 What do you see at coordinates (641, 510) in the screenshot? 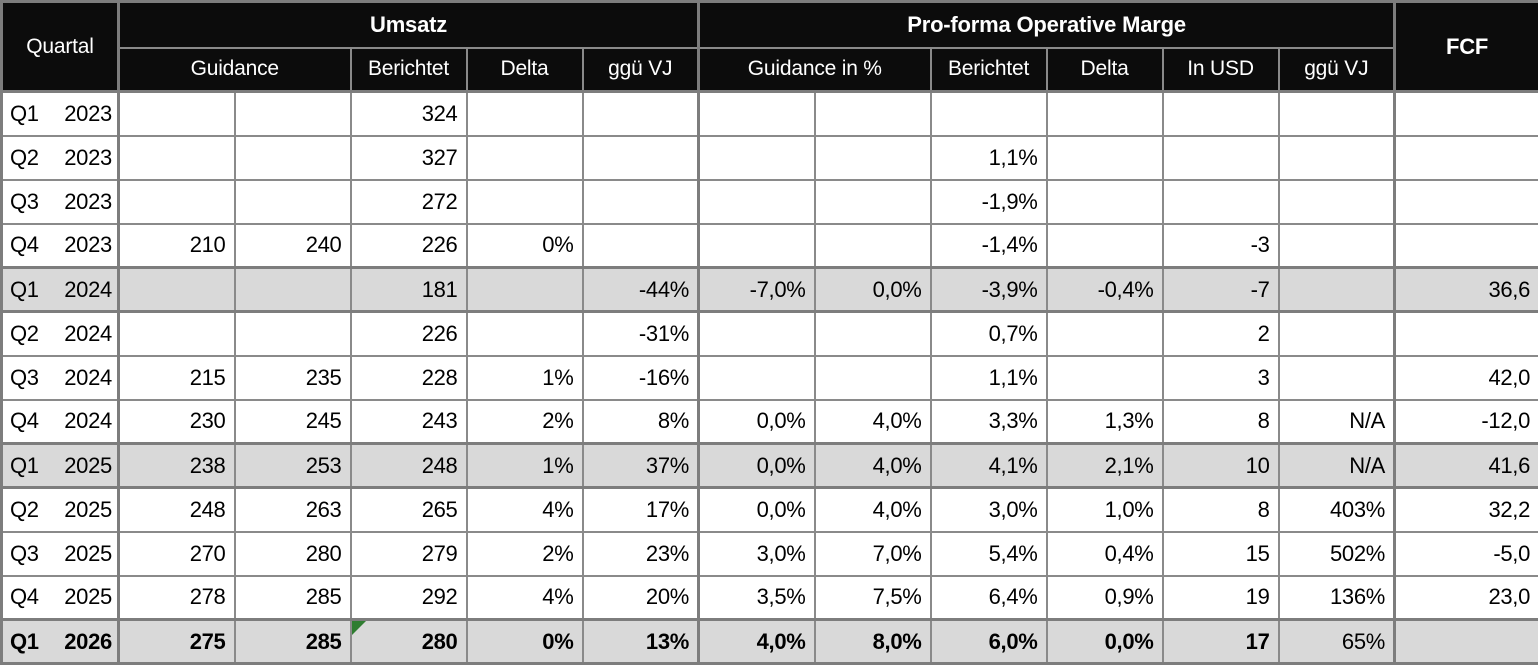
I see `data-cell: 17%` at bounding box center [641, 510].